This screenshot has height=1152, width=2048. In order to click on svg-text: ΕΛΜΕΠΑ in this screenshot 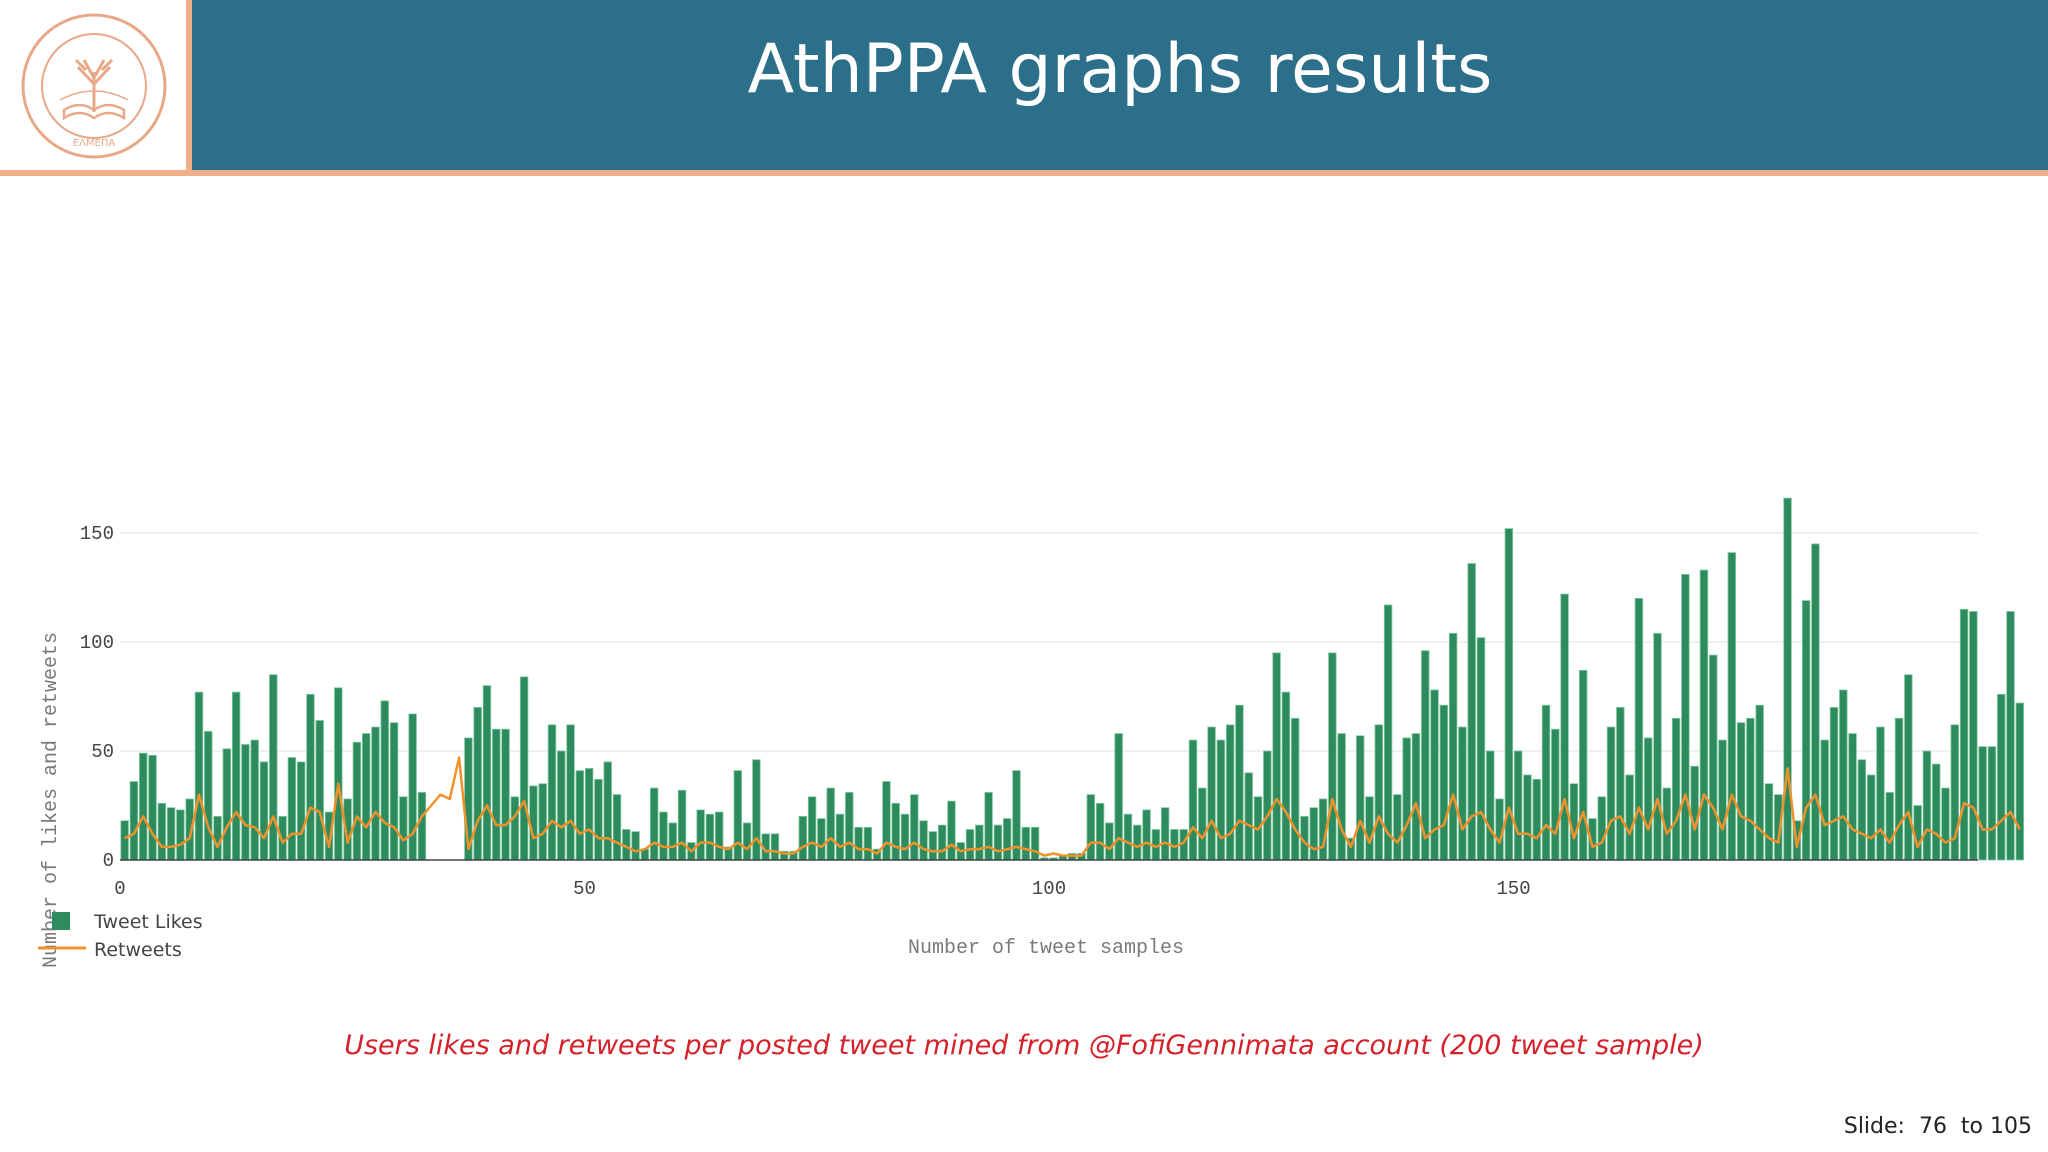, I will do `click(94, 143)`.